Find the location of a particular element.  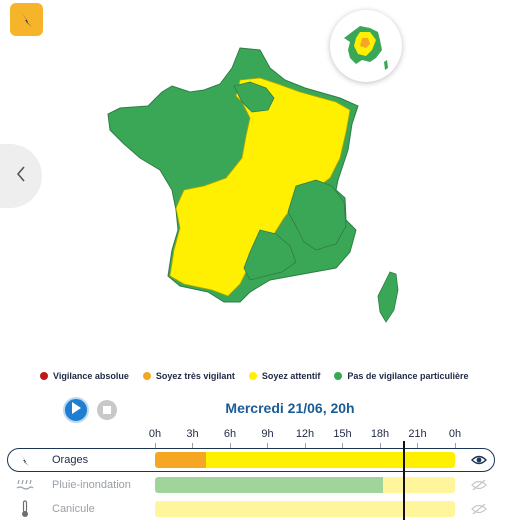

chevron-left-icon is located at coordinates (21, 176).